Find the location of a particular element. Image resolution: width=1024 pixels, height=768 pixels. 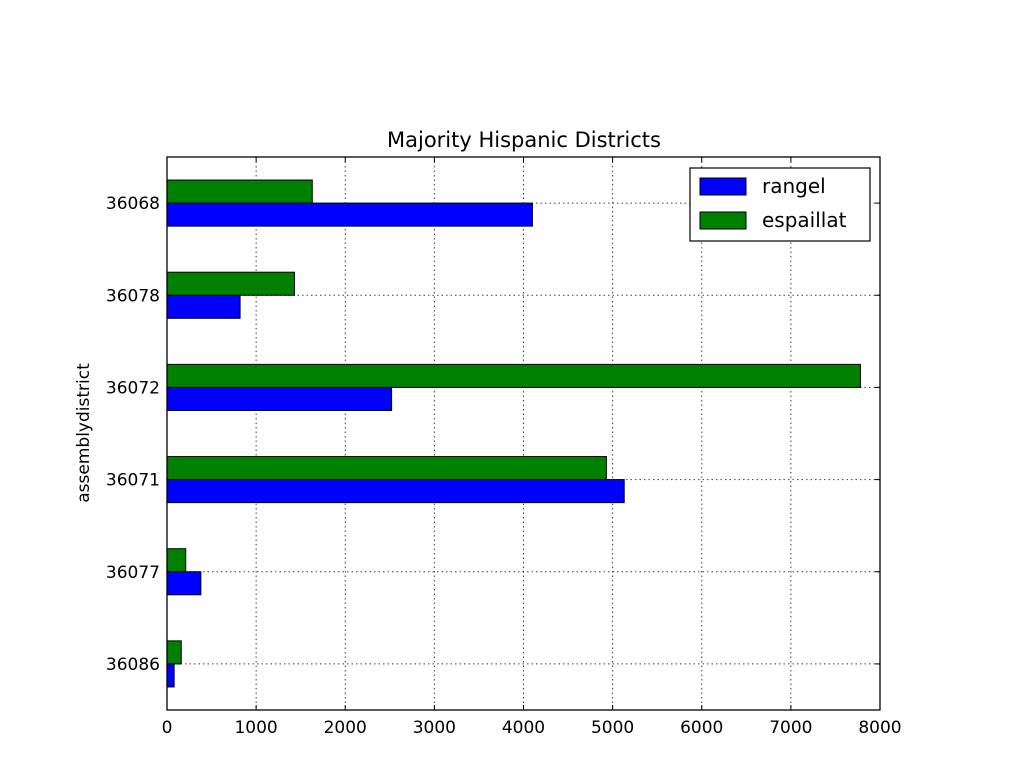

legend-label-rangel: rangel is located at coordinates (794, 186).